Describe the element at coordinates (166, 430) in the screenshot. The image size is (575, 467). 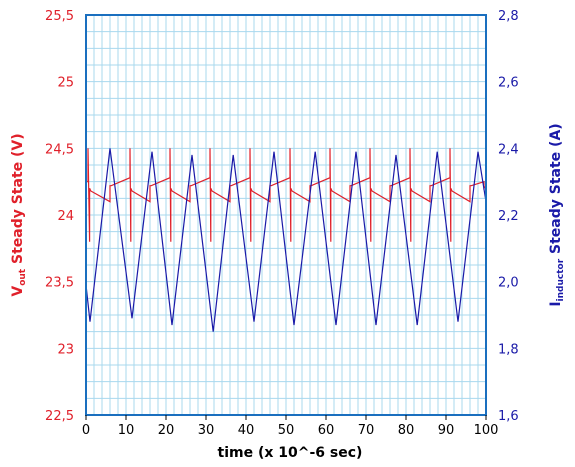
I see `x-tick-label: 20` at that location.